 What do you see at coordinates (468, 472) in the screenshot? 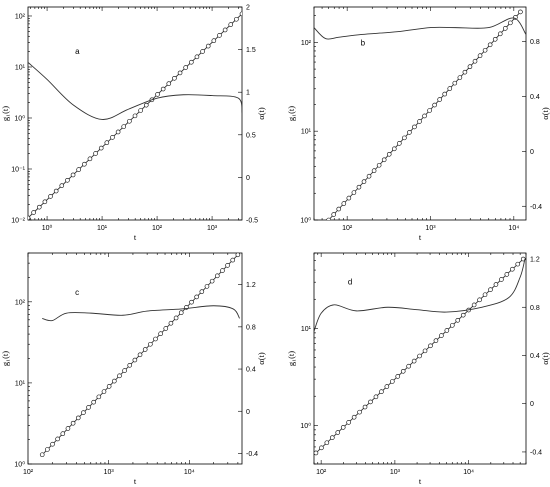
I see `x-tick-label: 10⁴` at bounding box center [468, 472].